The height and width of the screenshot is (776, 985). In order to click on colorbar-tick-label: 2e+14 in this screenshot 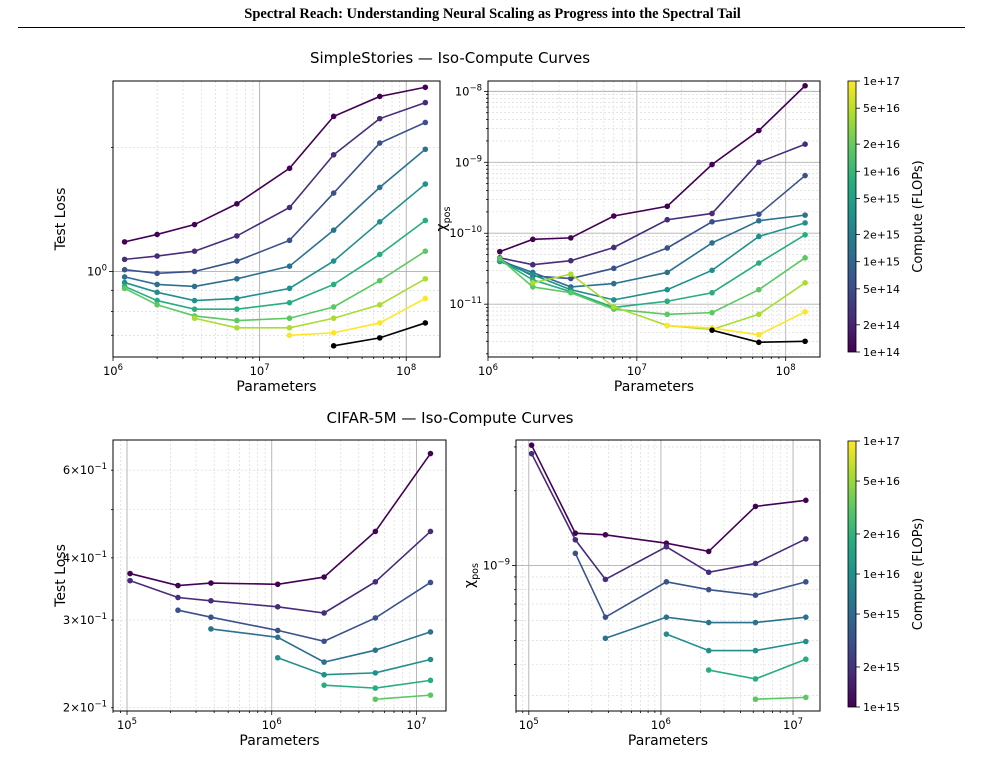, I will do `click(881, 325)`.